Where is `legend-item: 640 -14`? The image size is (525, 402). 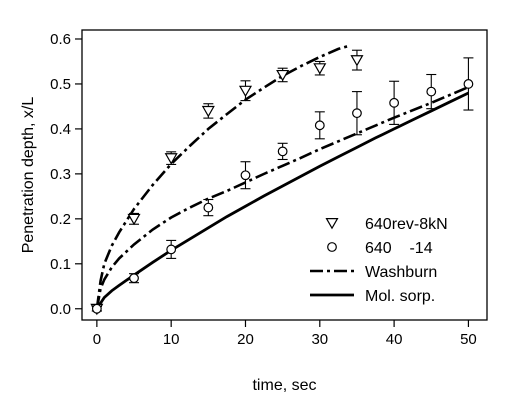 legend-item: 640 -14 is located at coordinates (380, 248).